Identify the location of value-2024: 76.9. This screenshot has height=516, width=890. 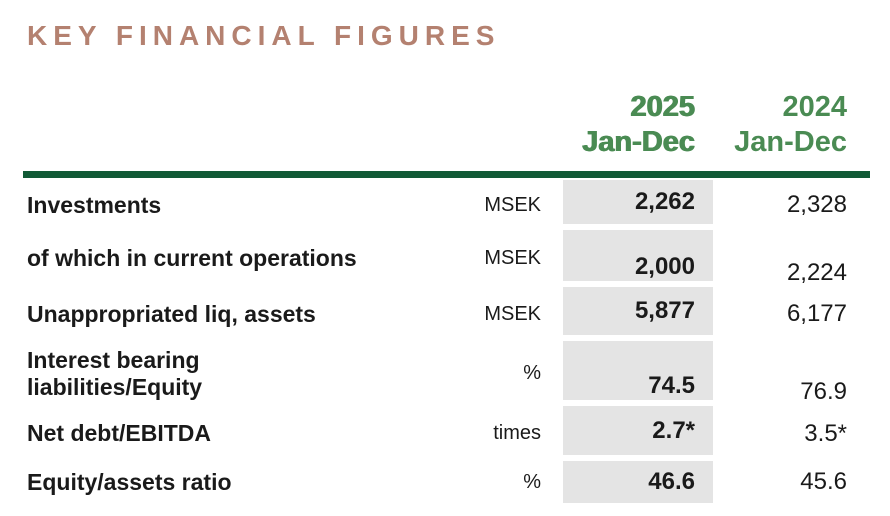
(823, 391).